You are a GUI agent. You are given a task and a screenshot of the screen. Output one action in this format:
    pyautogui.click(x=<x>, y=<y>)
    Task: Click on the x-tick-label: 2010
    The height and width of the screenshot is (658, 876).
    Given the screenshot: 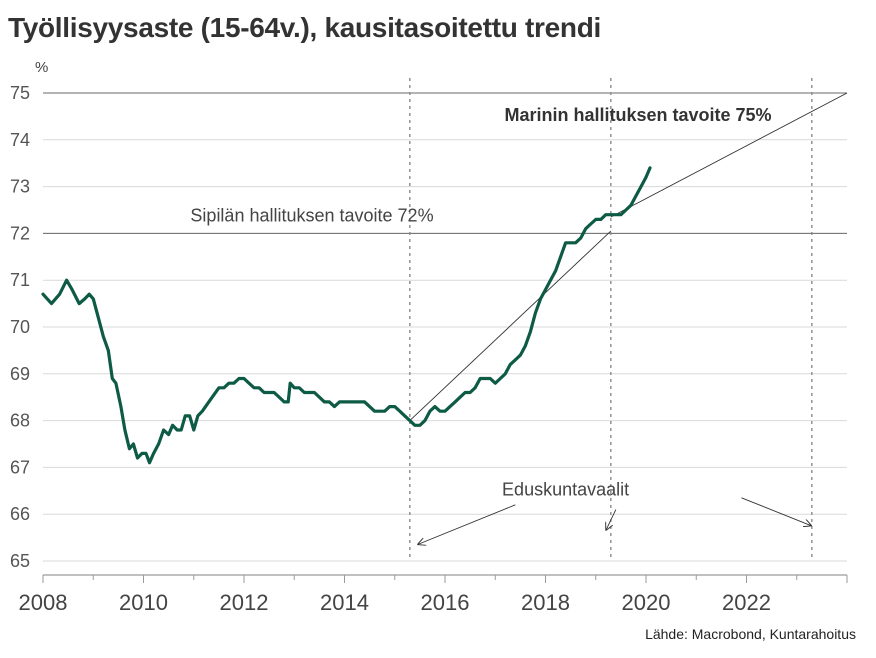 What is the action you would take?
    pyautogui.click(x=143, y=602)
    